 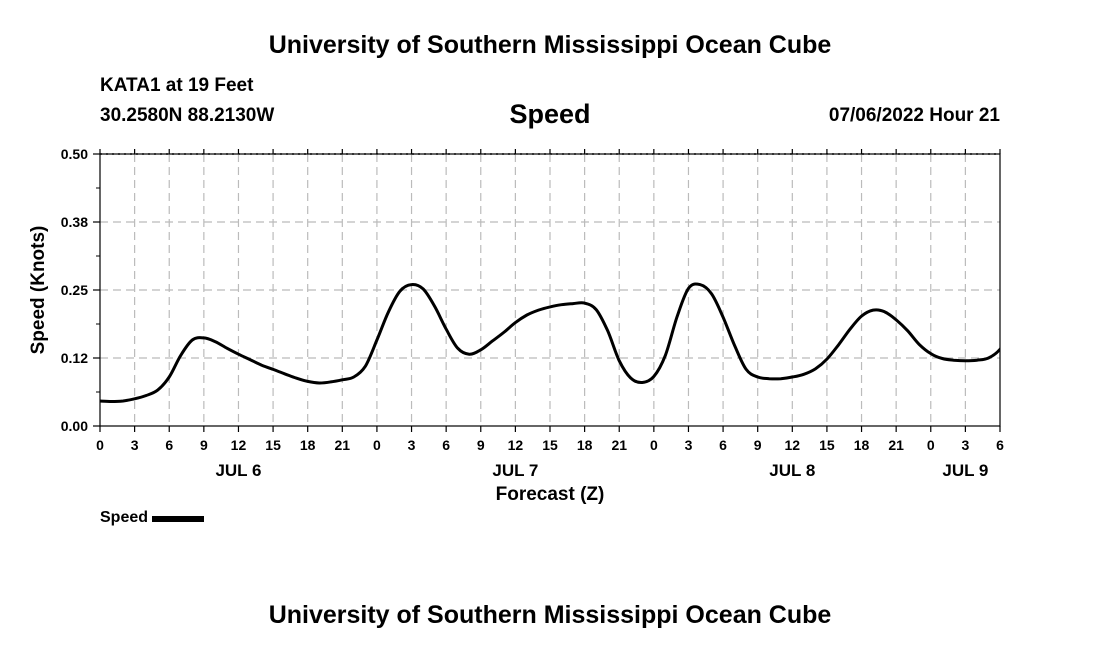 I want to click on y-tick-label: 0.12, so click(x=74, y=358).